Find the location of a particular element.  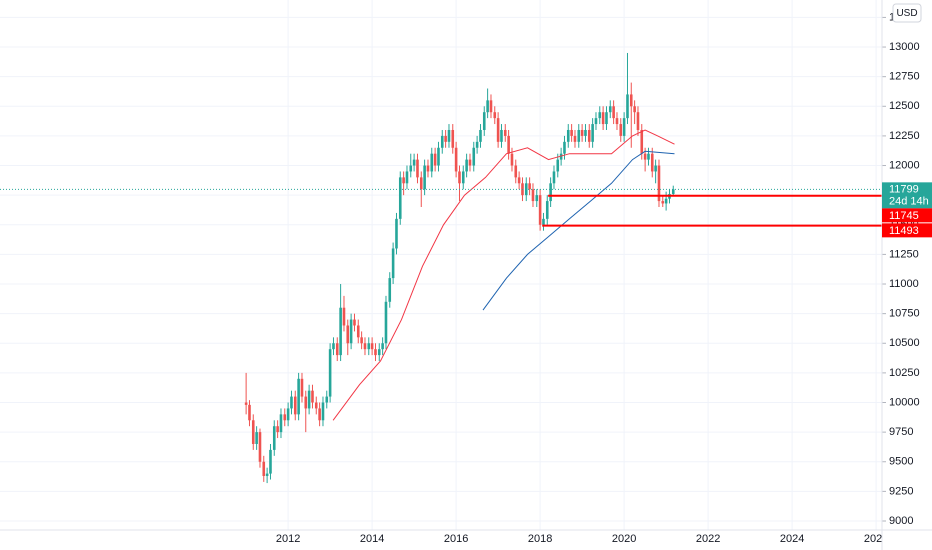

y-tick-label: 12000 is located at coordinates (904, 165).